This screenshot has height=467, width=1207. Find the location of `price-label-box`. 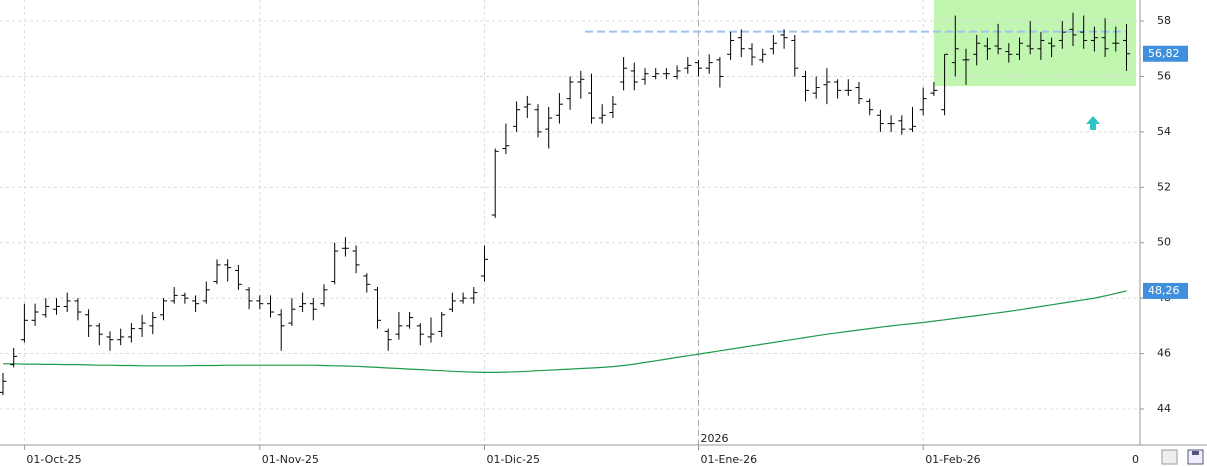

price-label-box is located at coordinates (1165, 53).